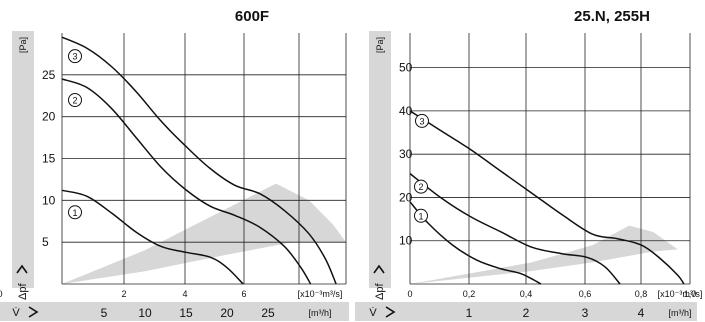 This screenshot has height=322, width=705. Describe the element at coordinates (184, 294) in the screenshot. I see `x-tick-label: 4` at that location.